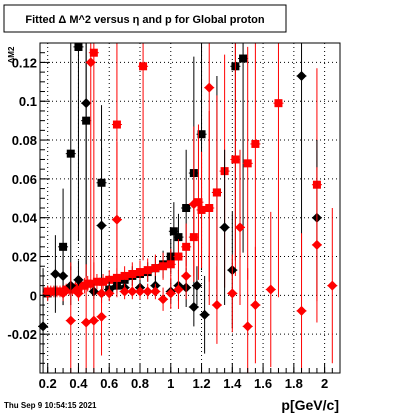  I want to click on y-tick-label: 0.04, so click(25, 218).